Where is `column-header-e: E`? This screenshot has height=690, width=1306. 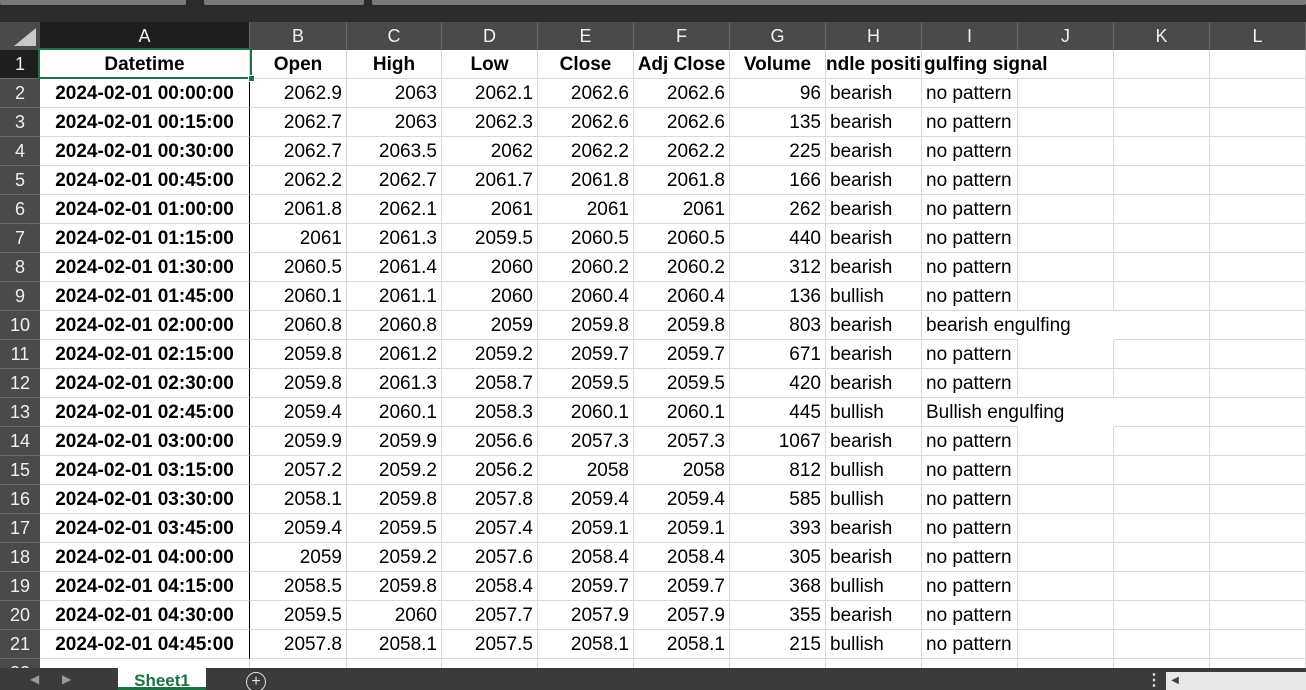
column-header-e: E is located at coordinates (586, 36).